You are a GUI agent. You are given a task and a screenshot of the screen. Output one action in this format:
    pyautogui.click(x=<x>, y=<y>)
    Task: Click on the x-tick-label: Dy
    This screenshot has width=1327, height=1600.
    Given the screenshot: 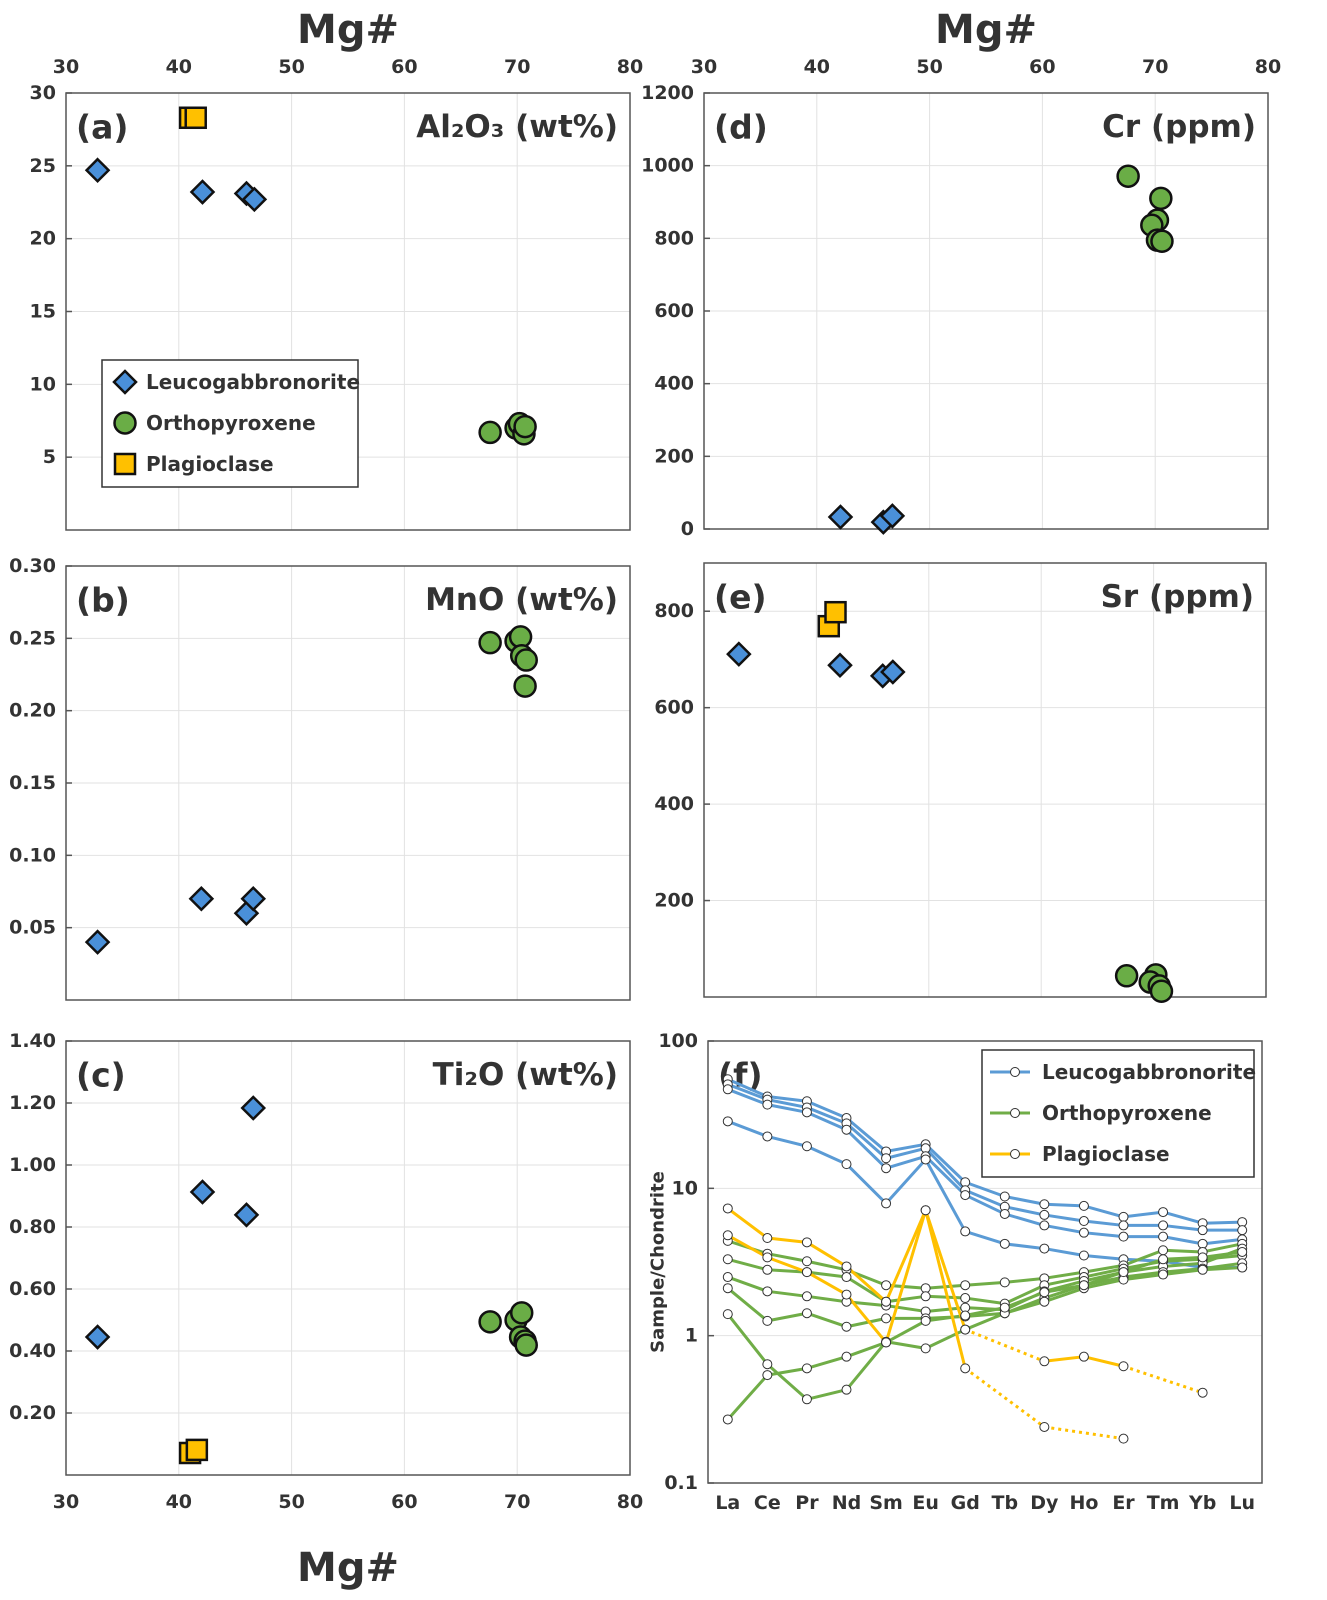 What is the action you would take?
    pyautogui.click(x=1044, y=1503)
    